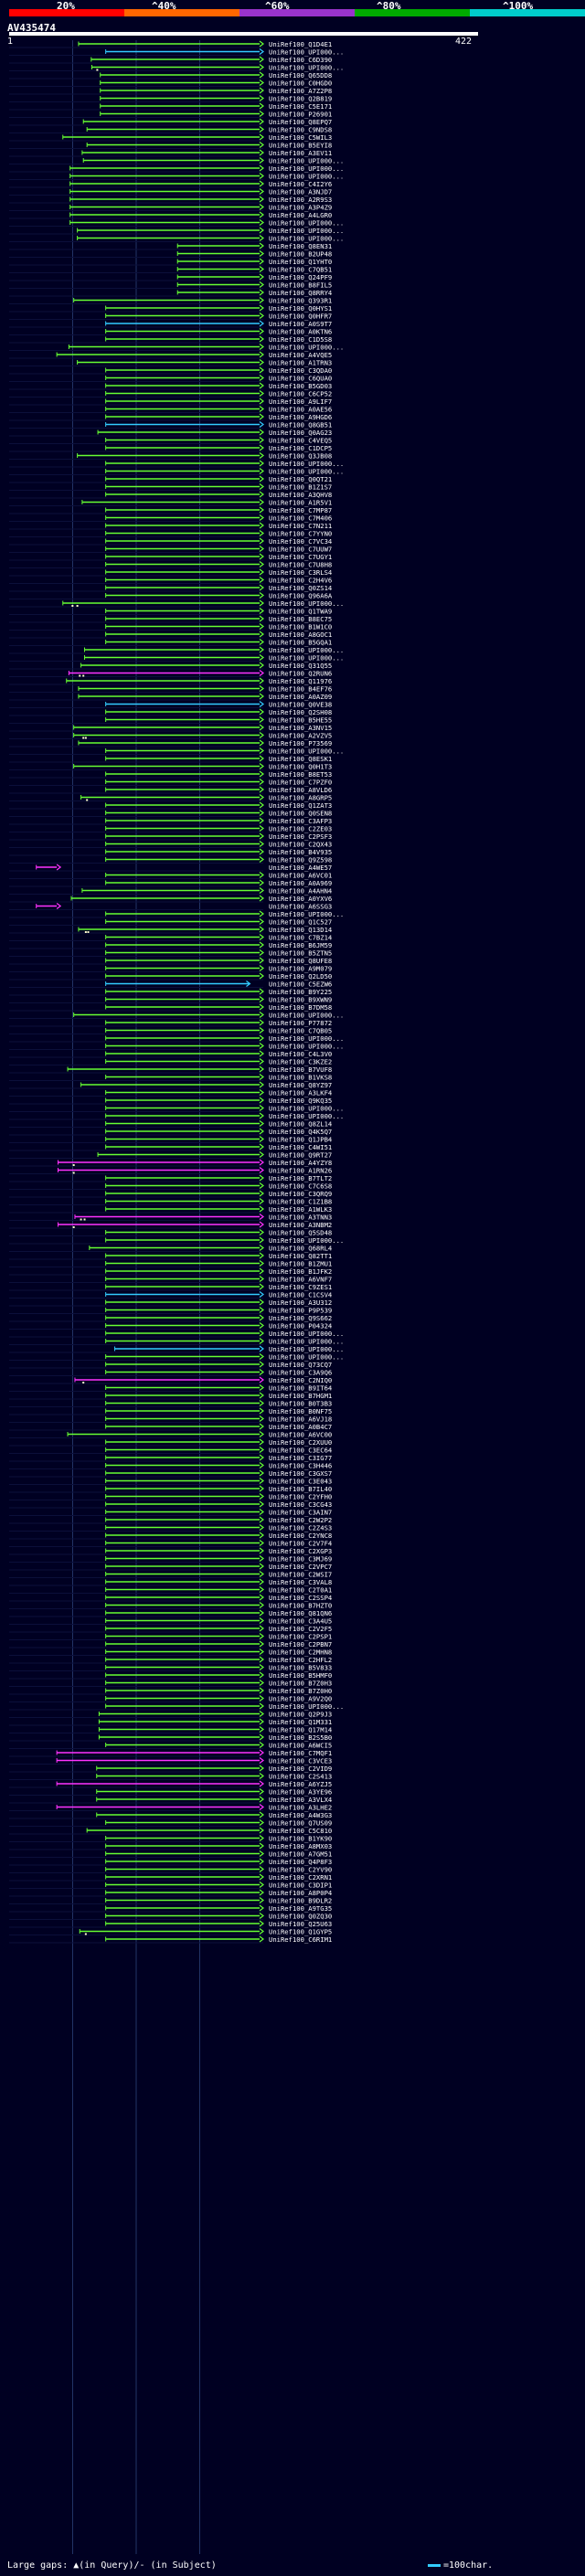  I want to click on hit-label: UniRef100_A3VLX4, so click(300, 1800).